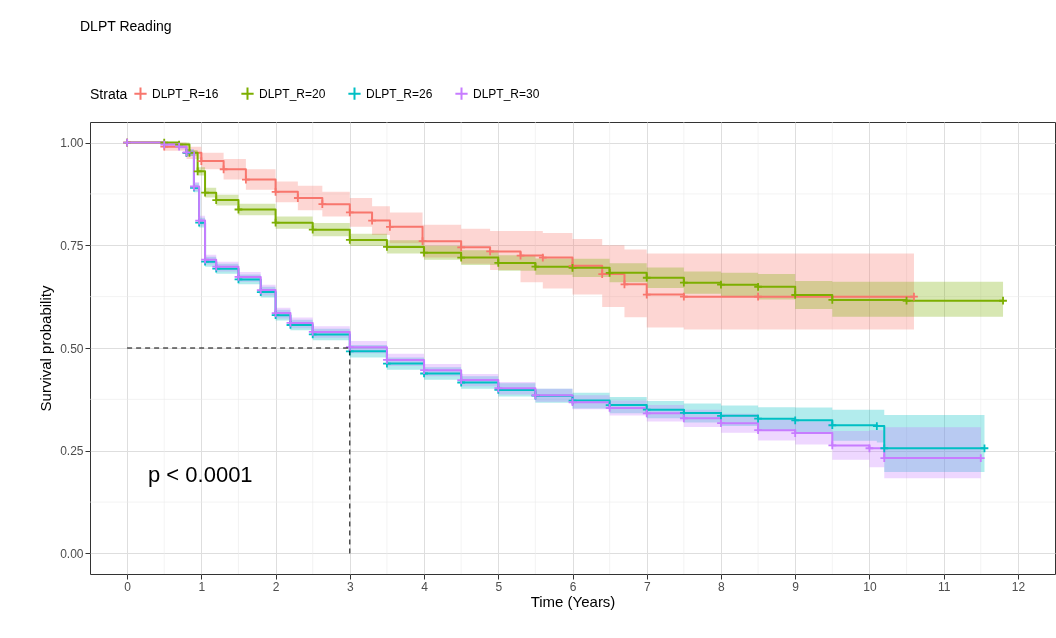  Describe the element at coordinates (499, 586) in the screenshot. I see `x-tick-label: 5` at that location.